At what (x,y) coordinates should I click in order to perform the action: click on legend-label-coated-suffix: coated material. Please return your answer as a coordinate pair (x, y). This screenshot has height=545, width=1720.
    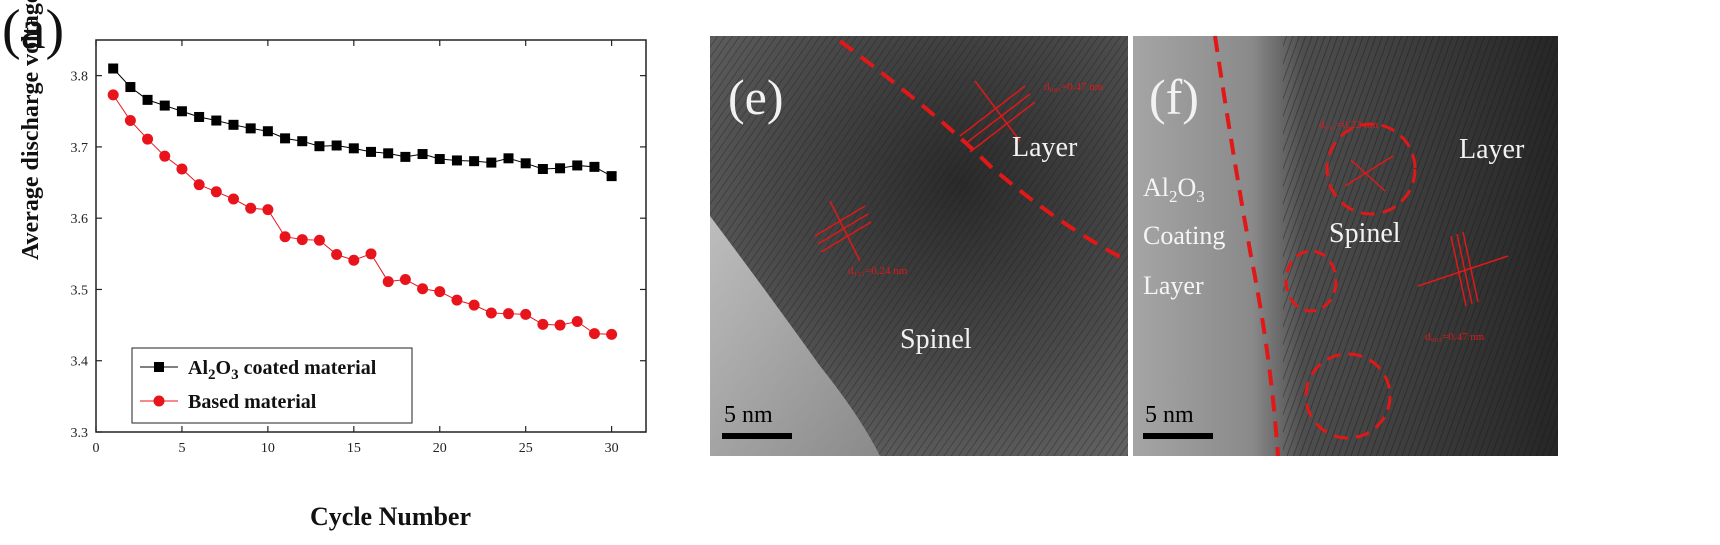
    Looking at the image, I should click on (308, 368).